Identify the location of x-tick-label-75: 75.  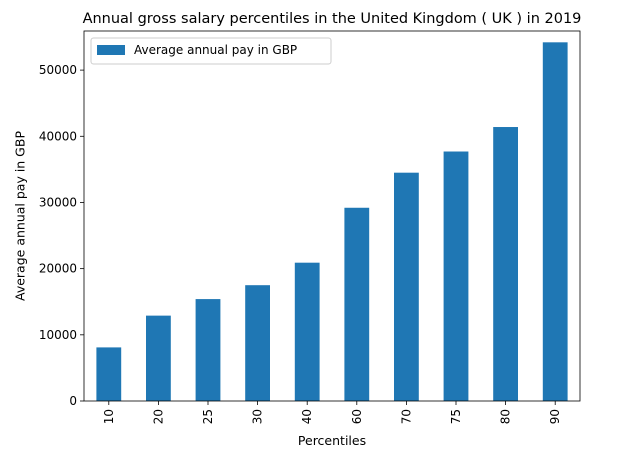
(456, 416).